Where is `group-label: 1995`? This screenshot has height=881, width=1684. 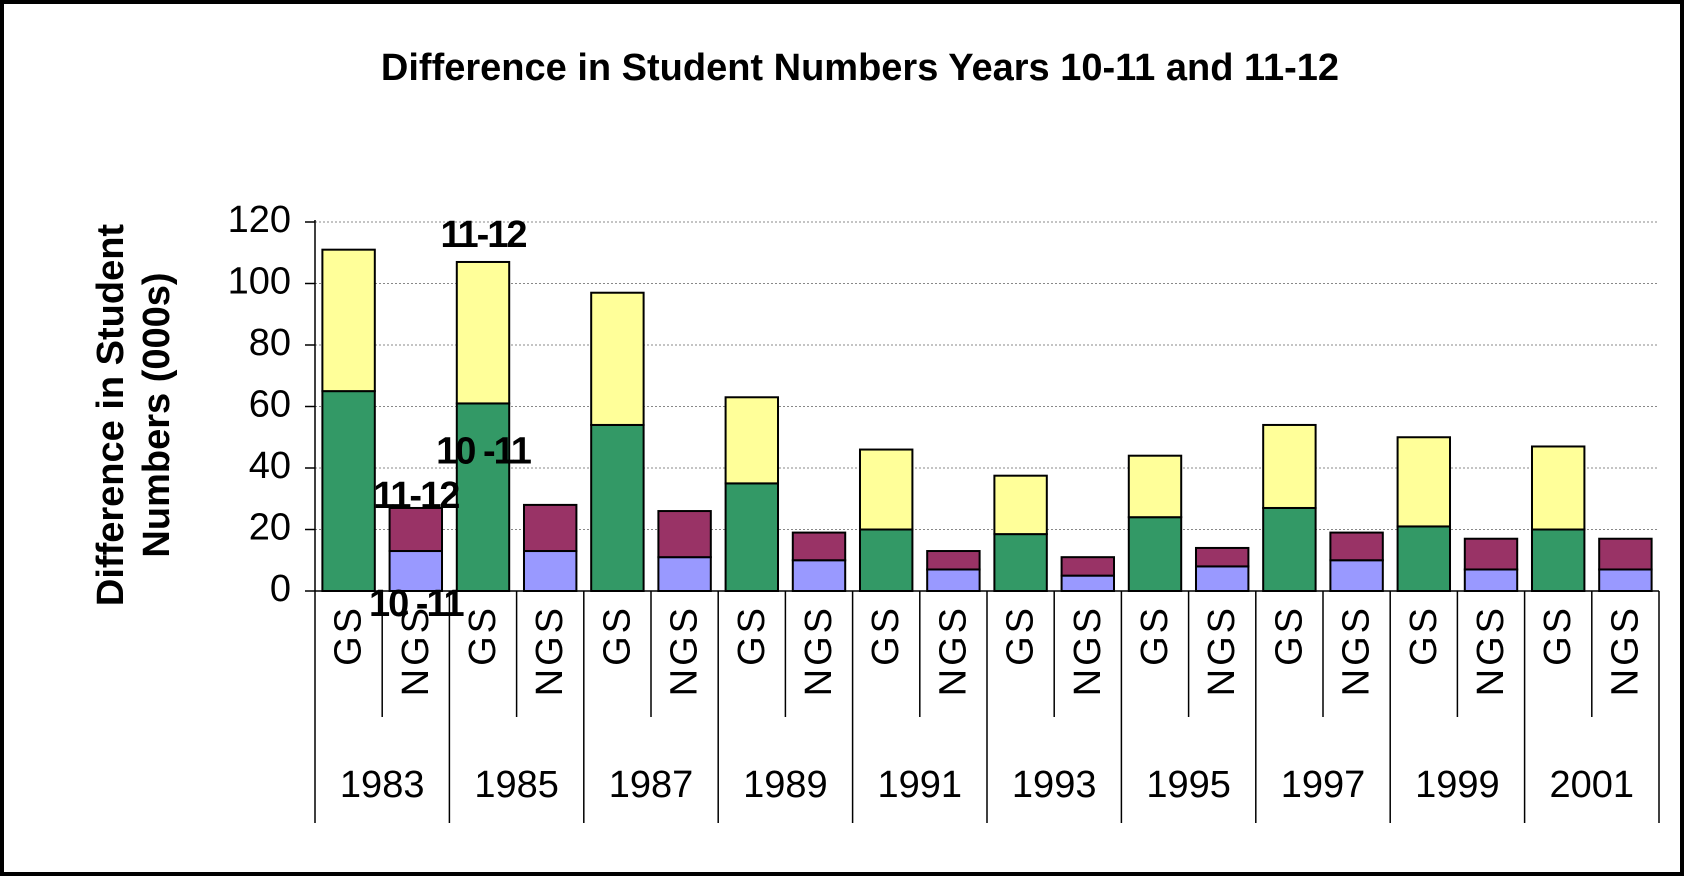
group-label: 1995 is located at coordinates (1188, 785).